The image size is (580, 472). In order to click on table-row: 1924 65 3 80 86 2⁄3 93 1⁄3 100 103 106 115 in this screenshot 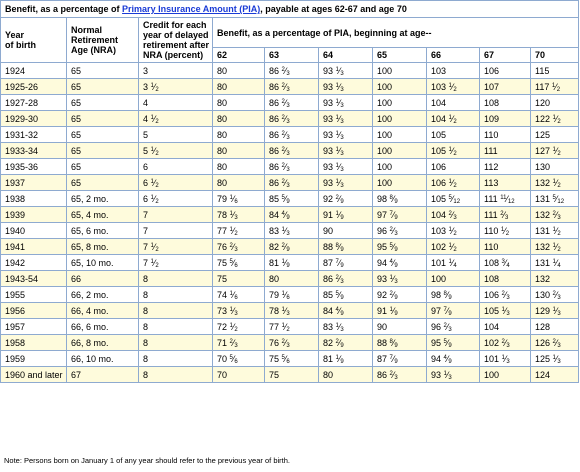, I will do `click(290, 70)`.